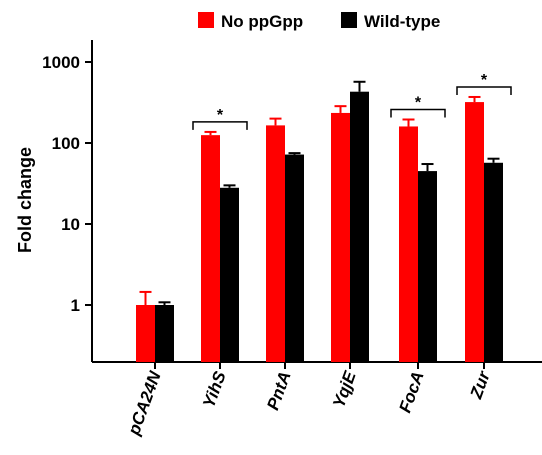 The image size is (542, 455). I want to click on x-tick-label: YqjE, so click(344, 389).